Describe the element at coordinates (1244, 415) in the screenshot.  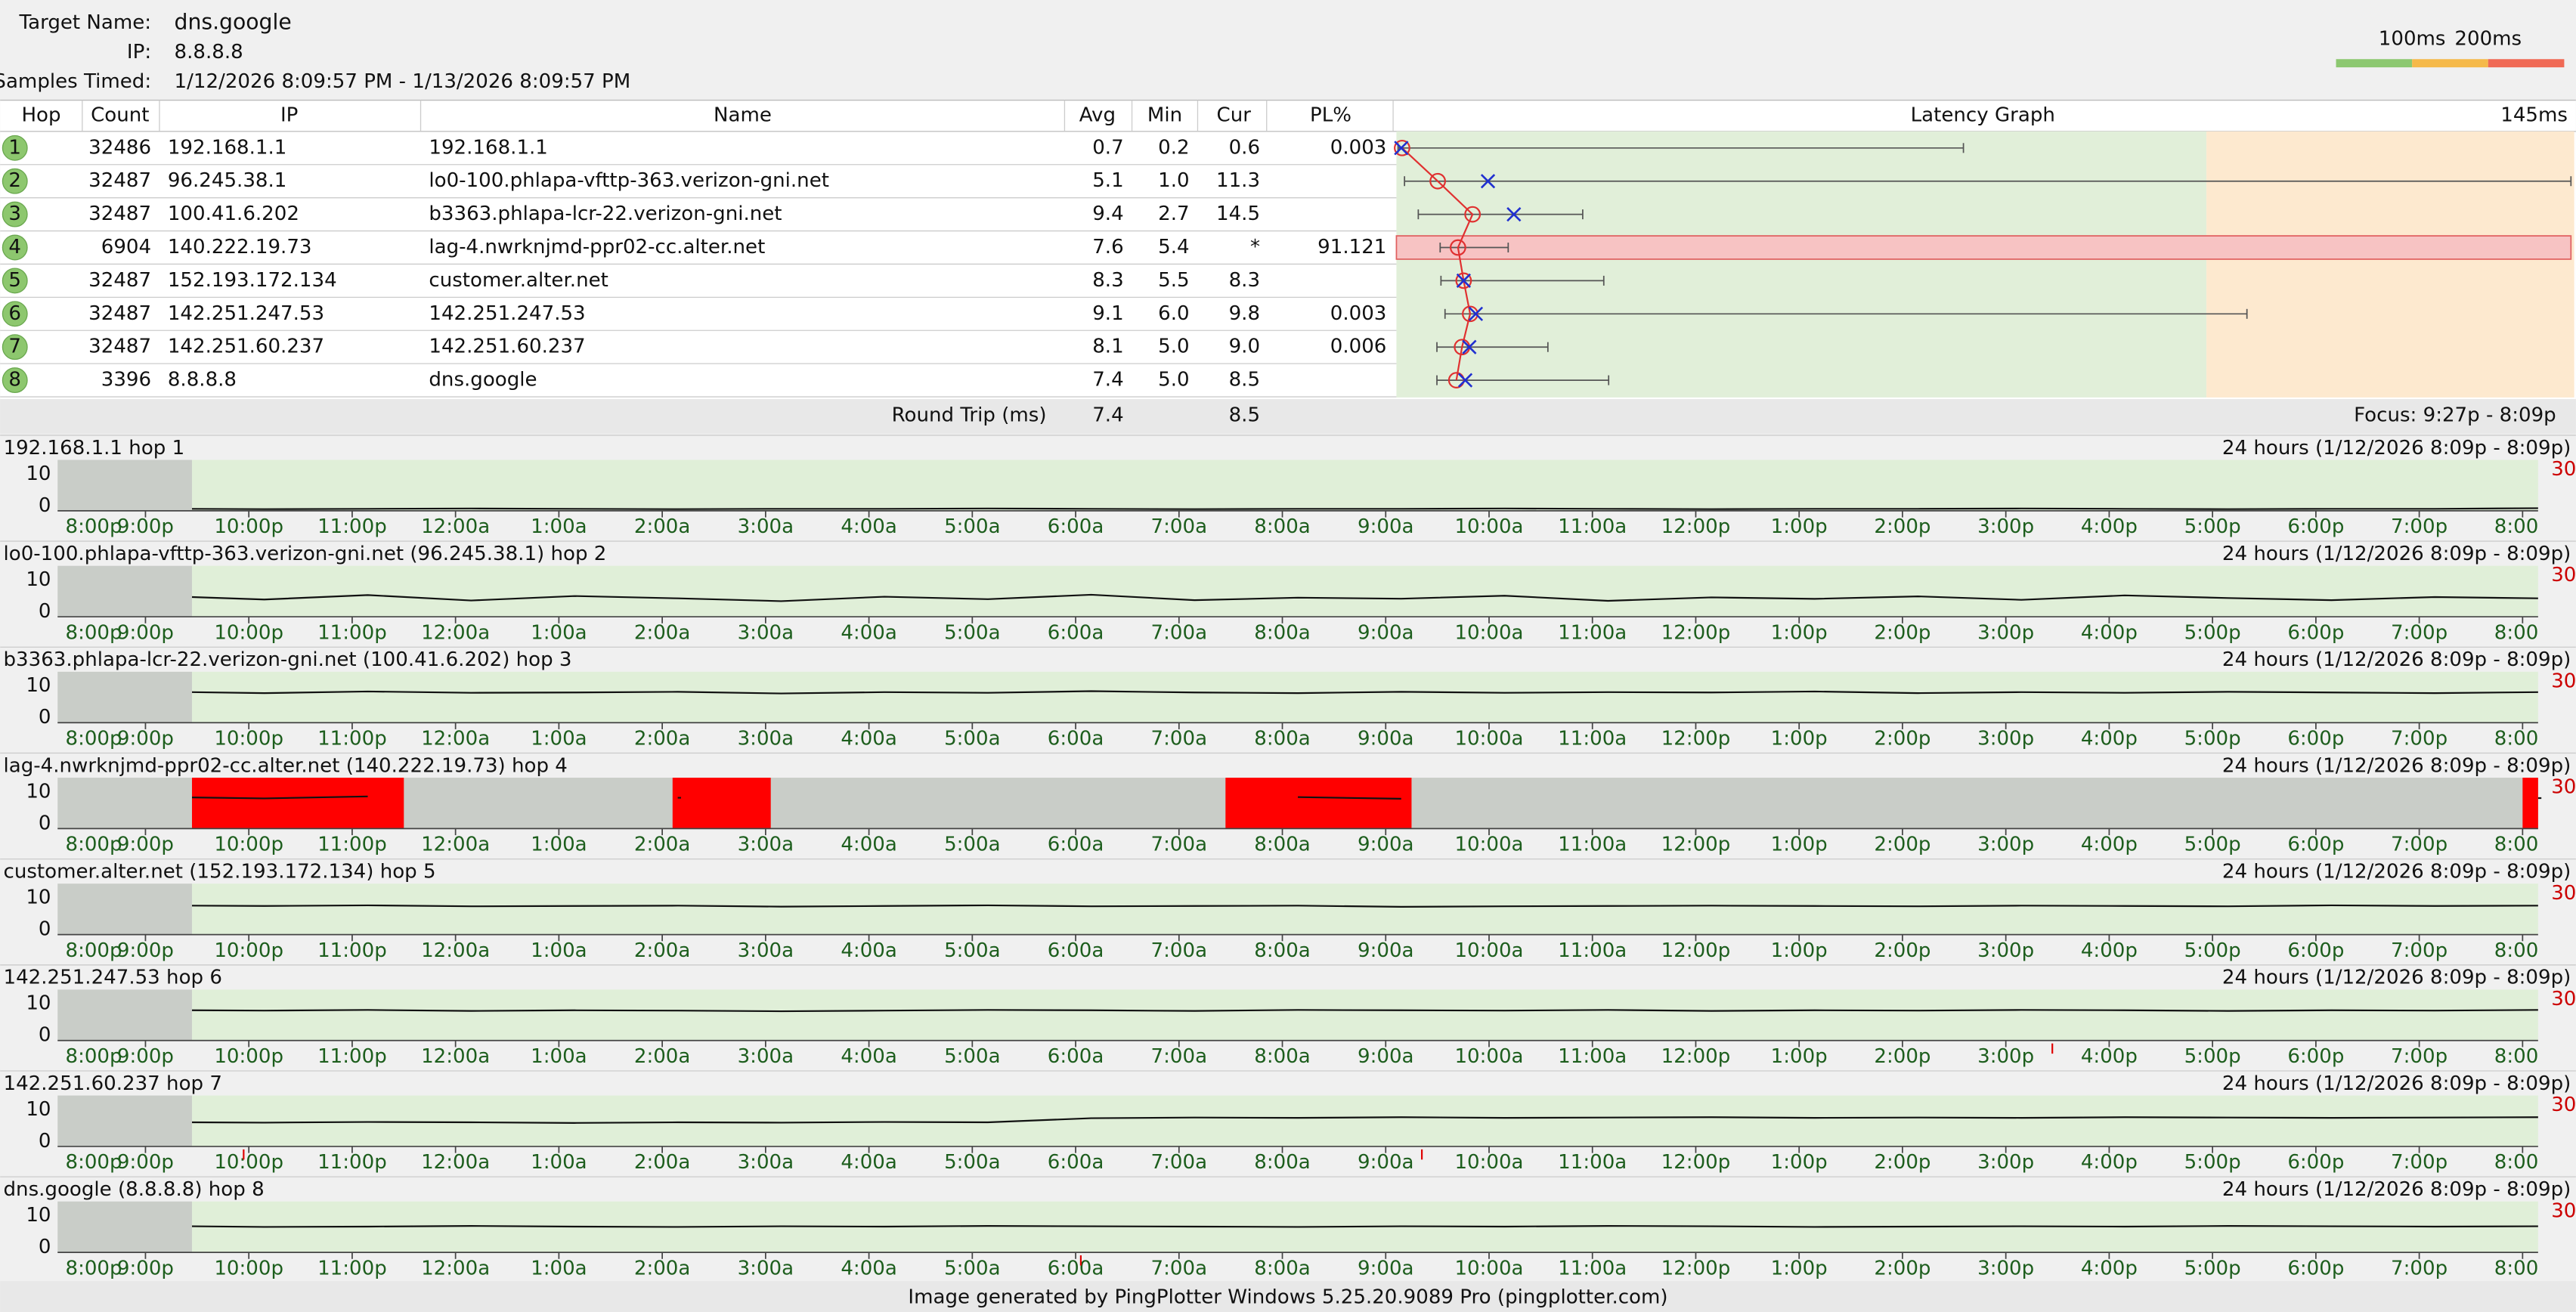
I see `round-trip-cur: 8.5` at that location.